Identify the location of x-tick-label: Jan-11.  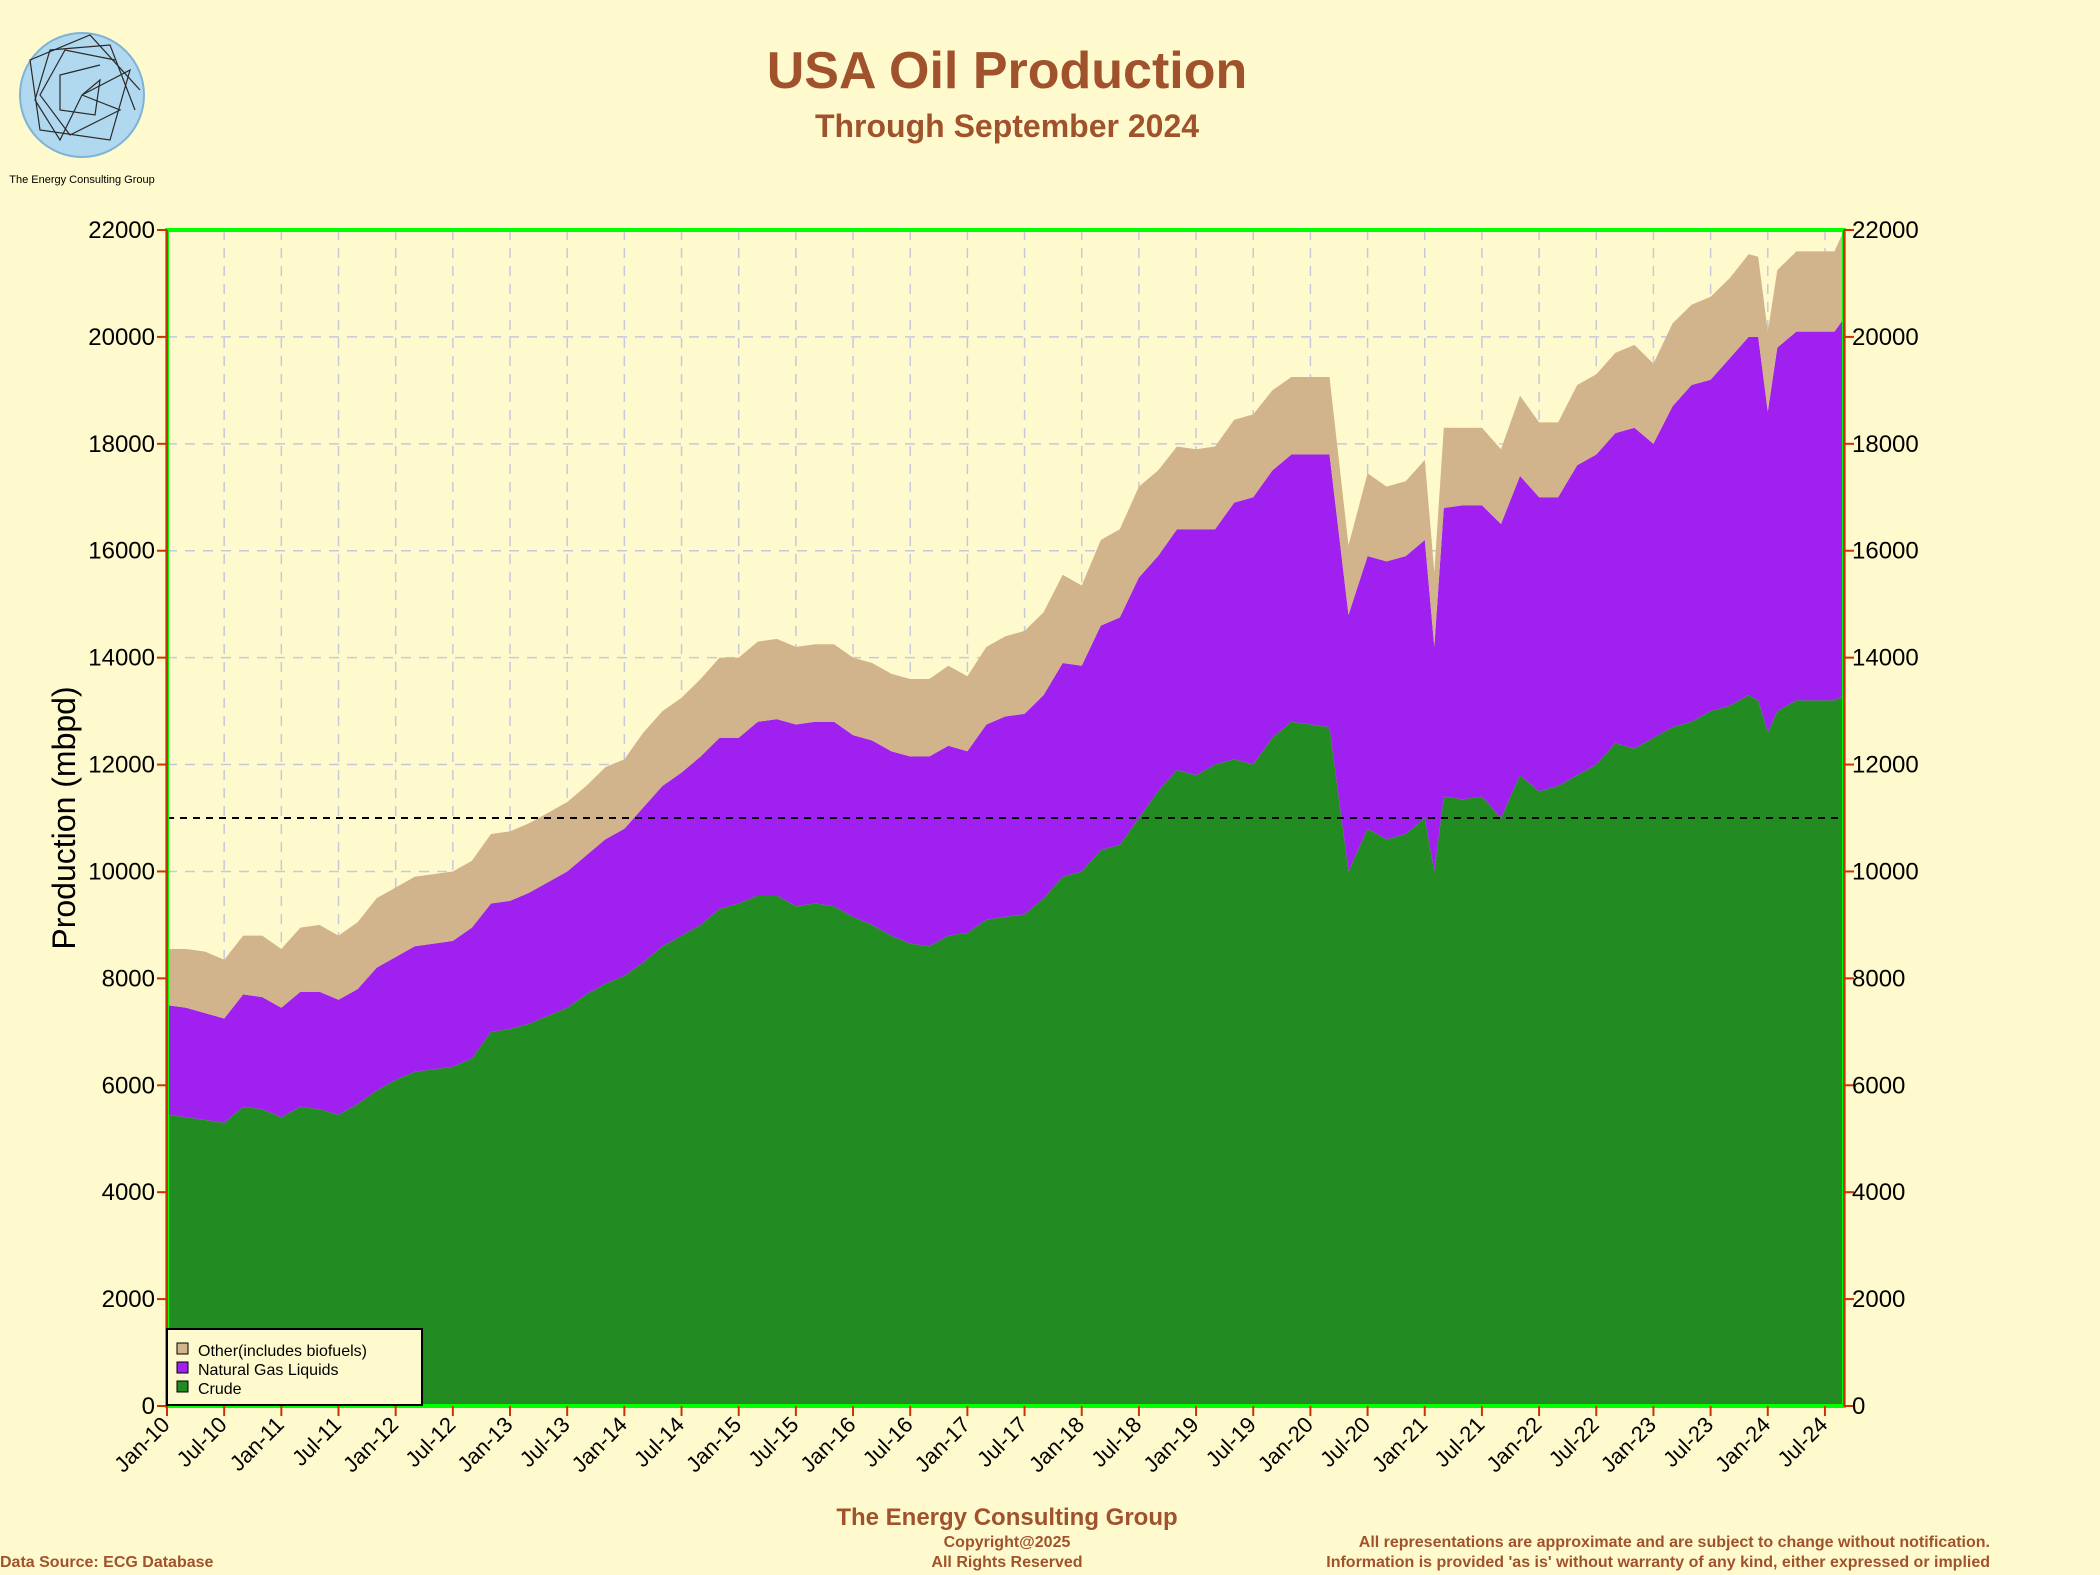
(257, 1444).